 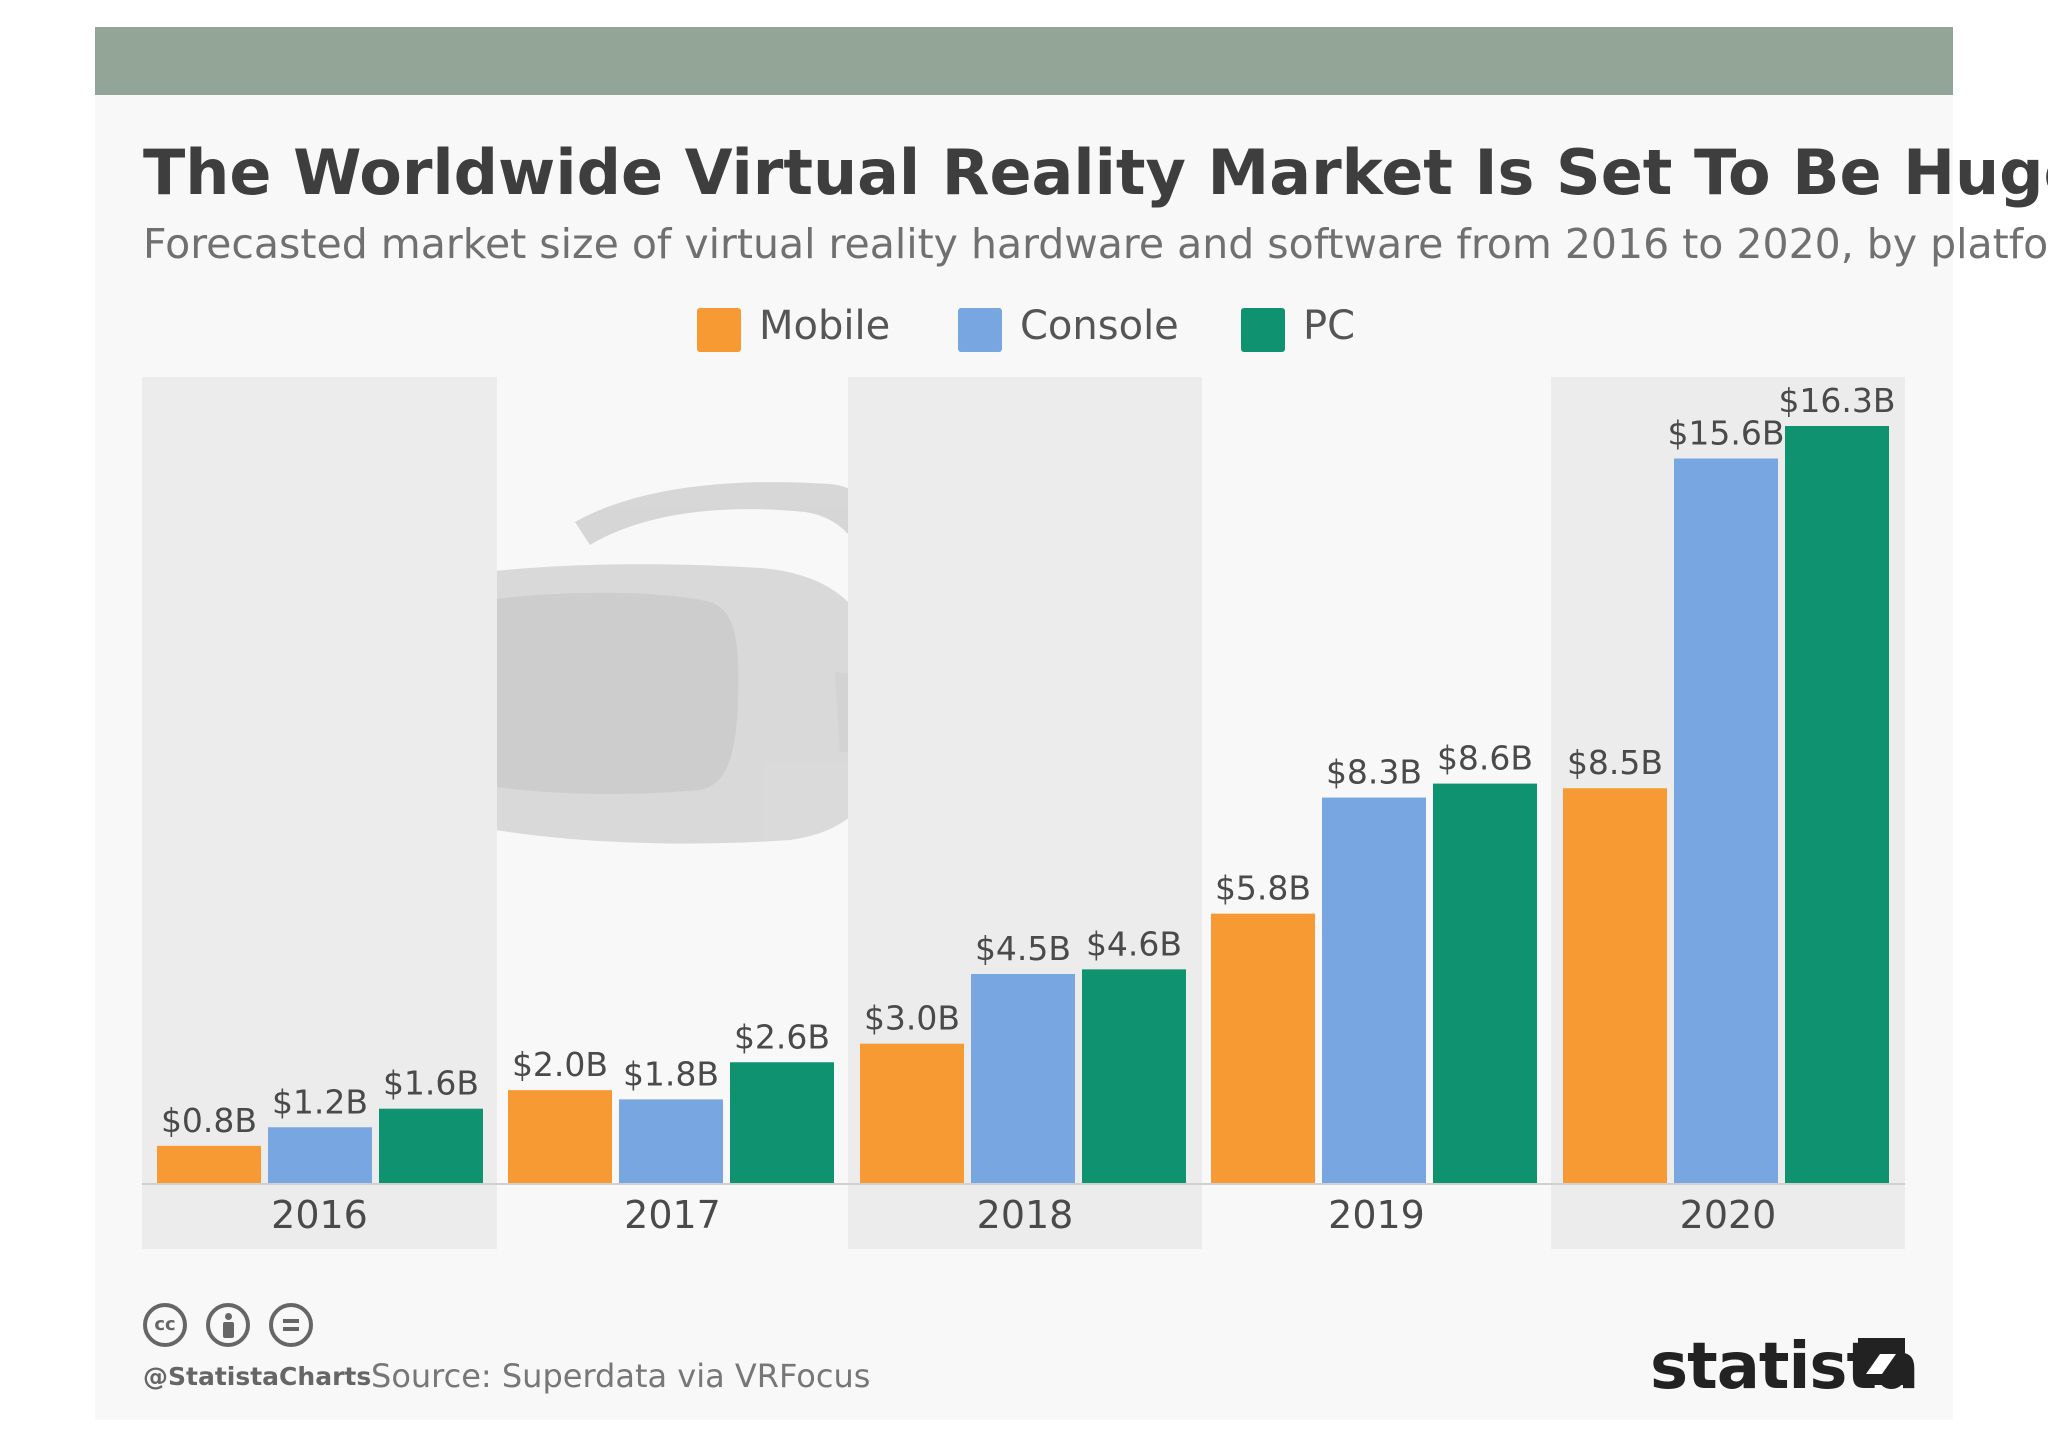 What do you see at coordinates (1099, 326) in the screenshot?
I see `legend-label: Console` at bounding box center [1099, 326].